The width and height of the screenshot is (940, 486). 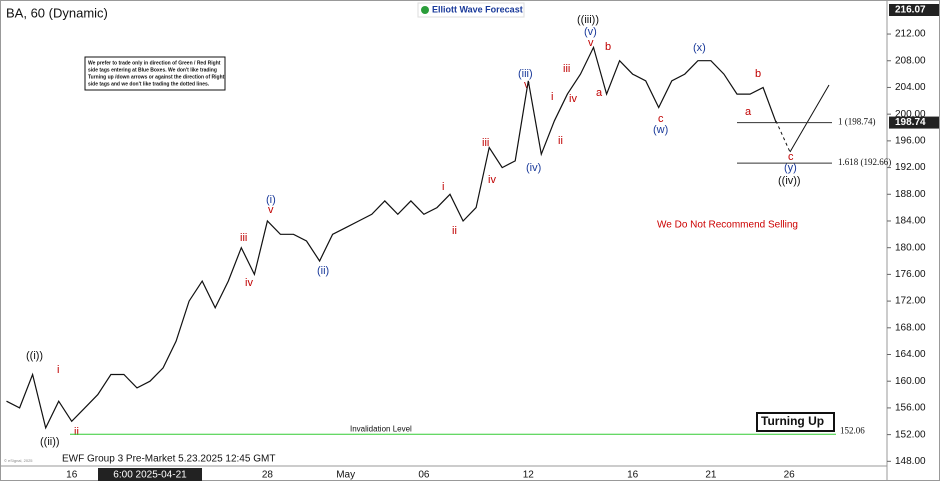 What do you see at coordinates (660, 130) in the screenshot?
I see `wave-label: (w)` at bounding box center [660, 130].